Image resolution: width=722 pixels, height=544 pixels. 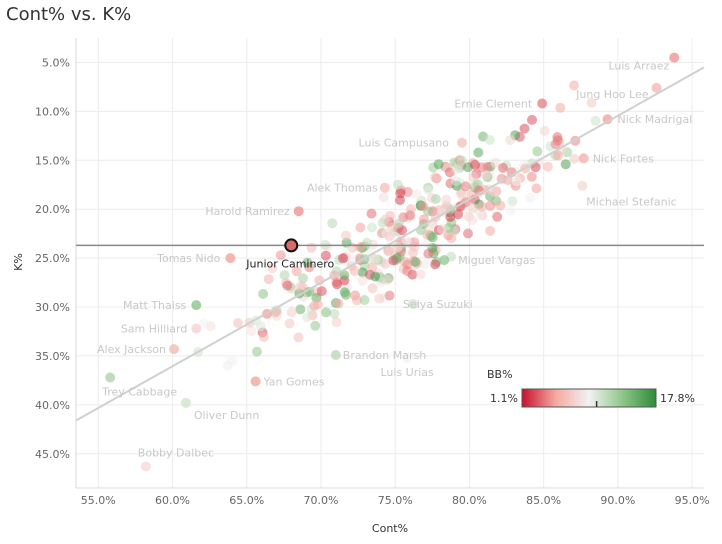 I want to click on point-label: Nick Madrigal, so click(x=655, y=119).